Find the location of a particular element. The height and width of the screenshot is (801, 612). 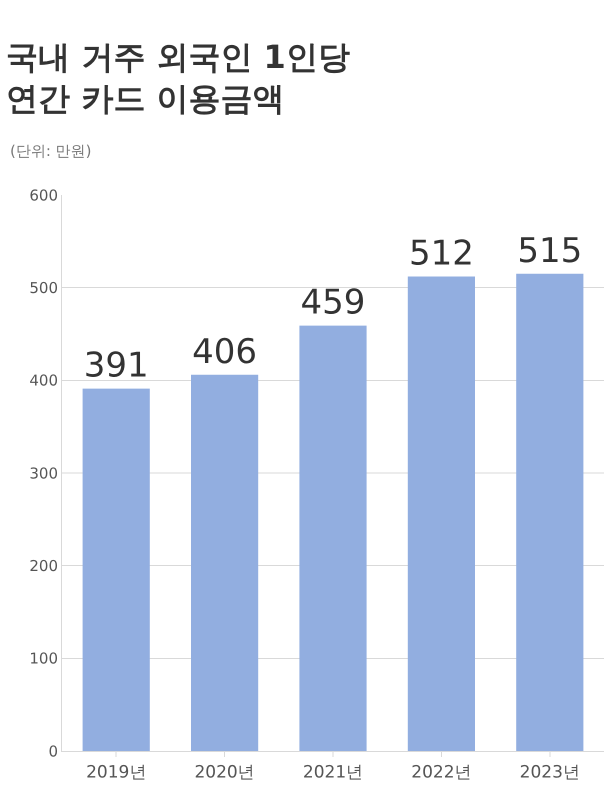

y-tick-label: 0 is located at coordinates (53, 751).